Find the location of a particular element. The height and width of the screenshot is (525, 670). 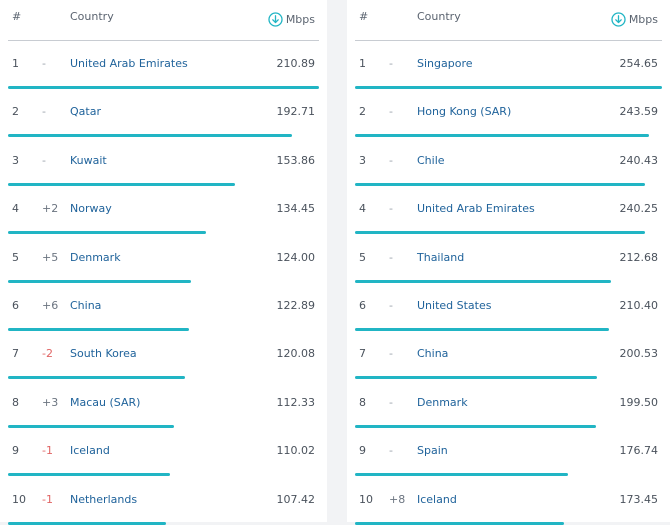

speed-value: 254.65 is located at coordinates (639, 63).